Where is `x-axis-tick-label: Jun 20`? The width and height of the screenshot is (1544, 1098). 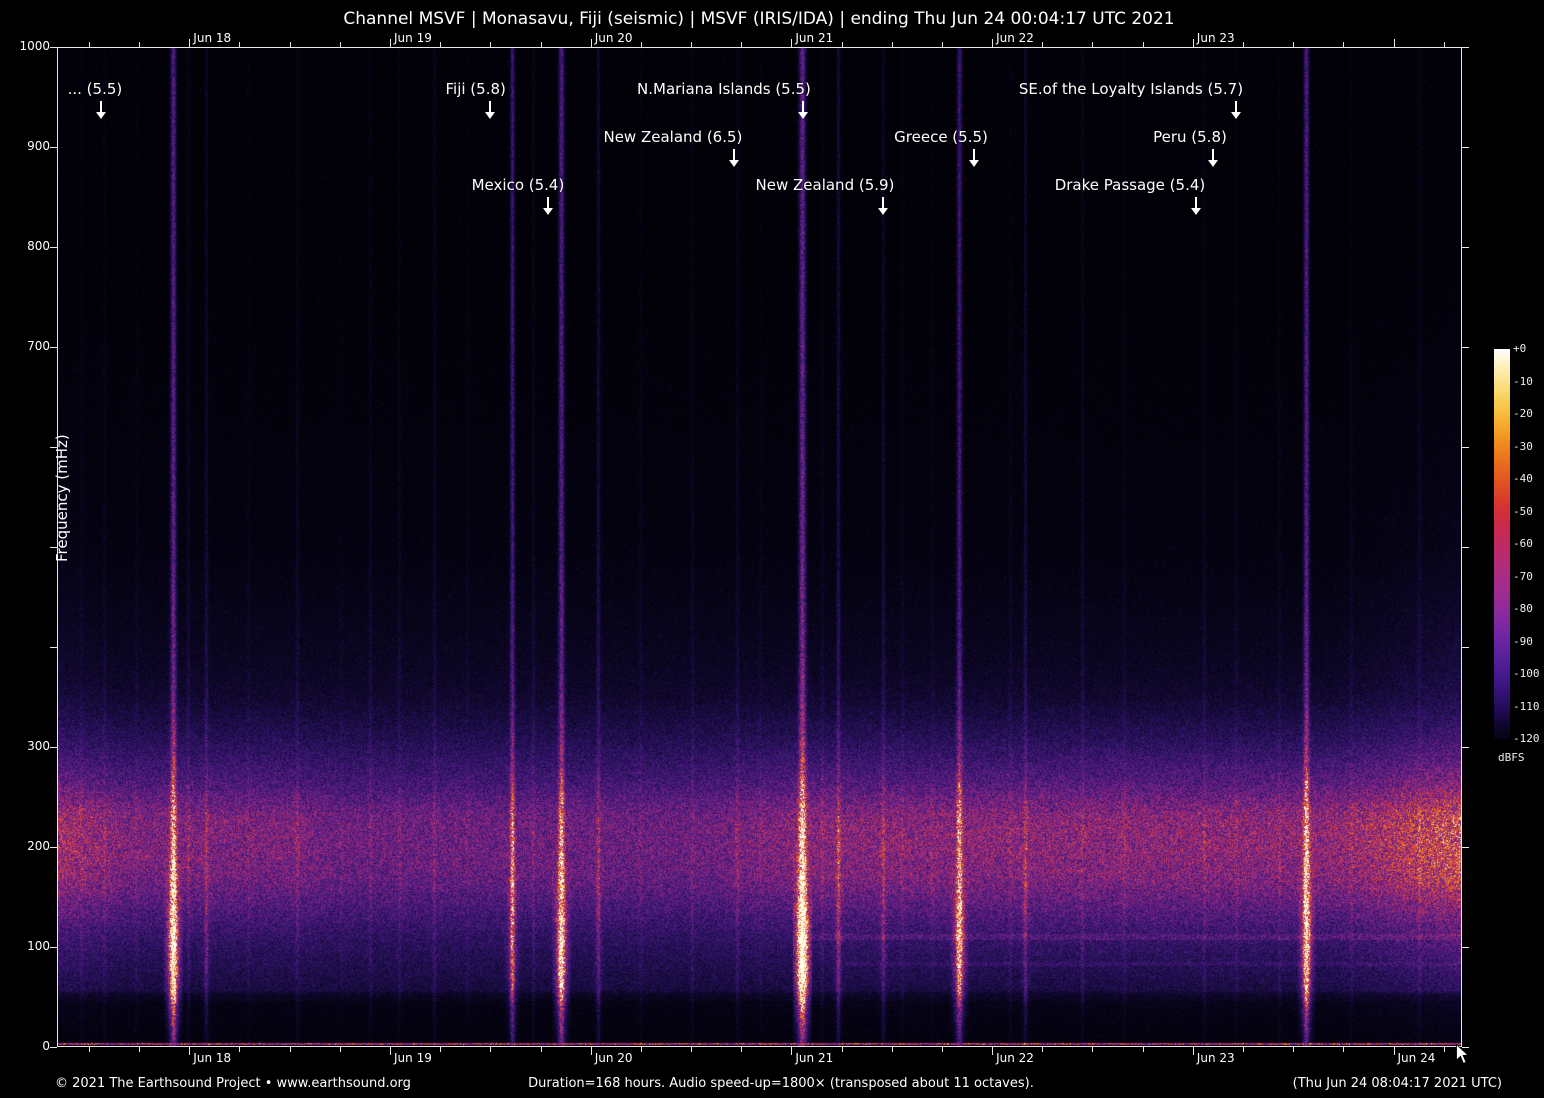 x-axis-tick-label: Jun 20 is located at coordinates (613, 1058).